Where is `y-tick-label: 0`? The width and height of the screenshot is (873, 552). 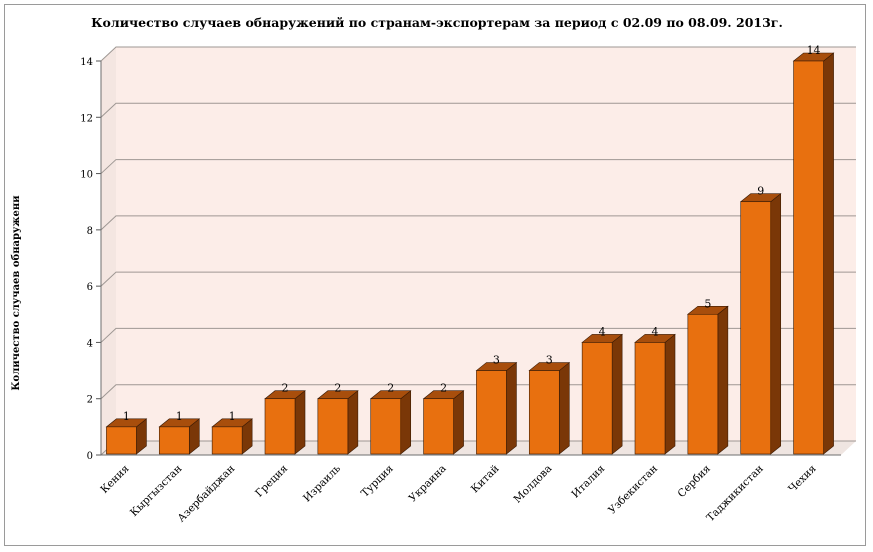 y-tick-label: 0 is located at coordinates (90, 456).